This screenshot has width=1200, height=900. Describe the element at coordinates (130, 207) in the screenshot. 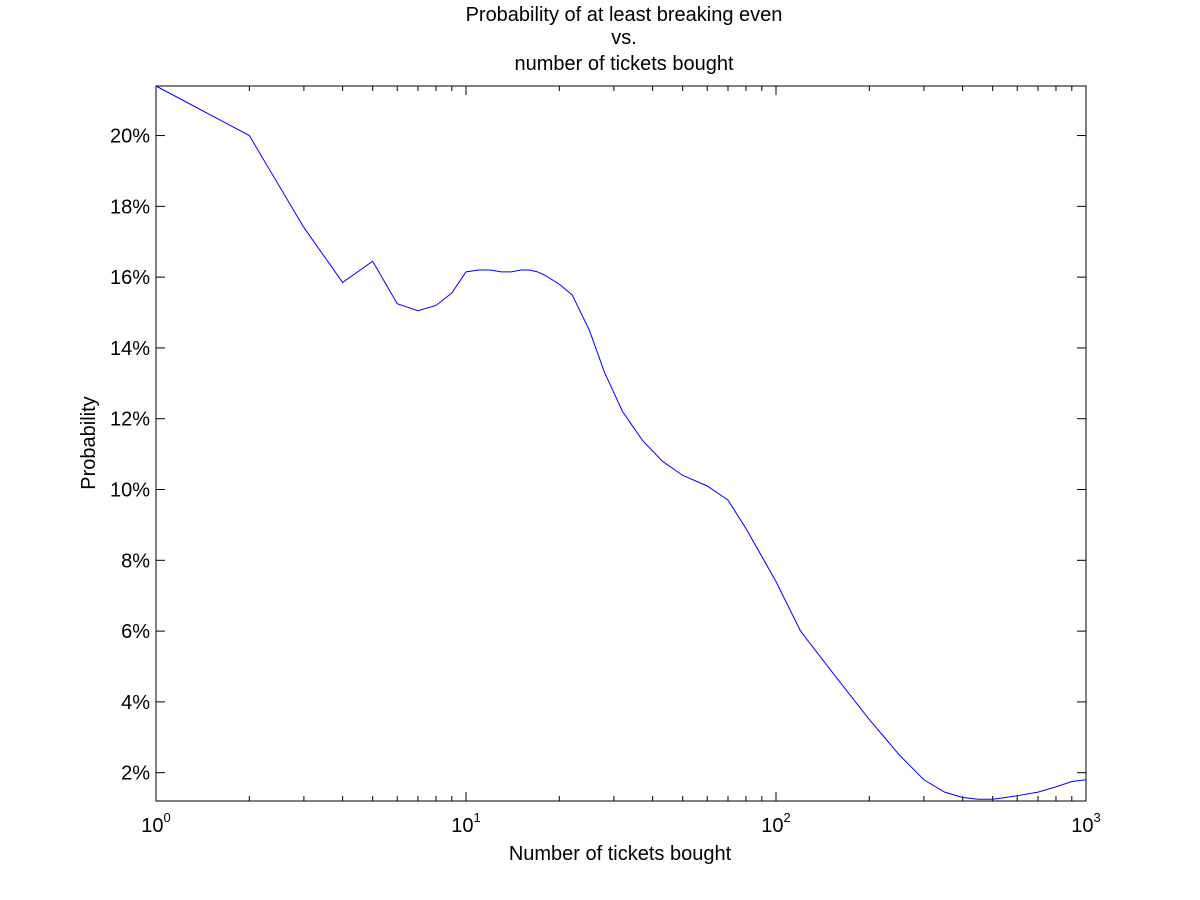

I see `y-tick-label: 18%` at that location.